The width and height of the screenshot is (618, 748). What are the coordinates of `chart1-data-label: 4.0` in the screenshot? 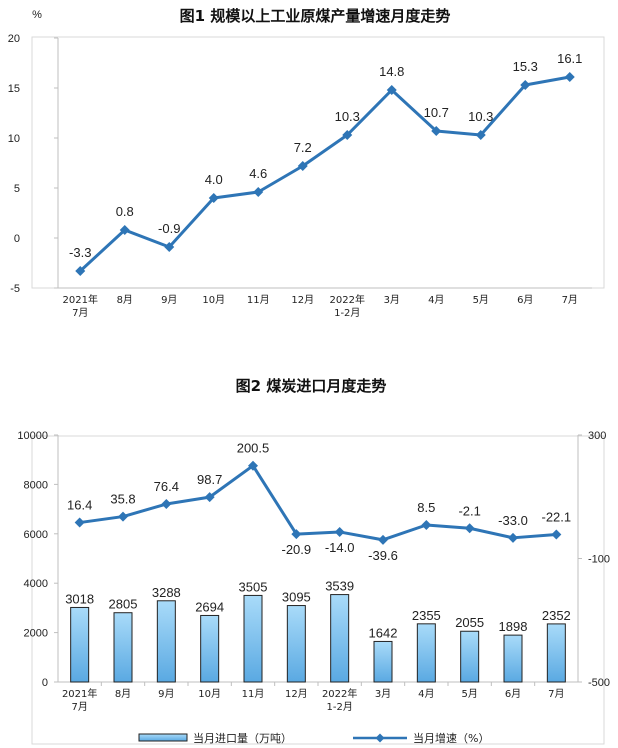 It's located at (214, 179).